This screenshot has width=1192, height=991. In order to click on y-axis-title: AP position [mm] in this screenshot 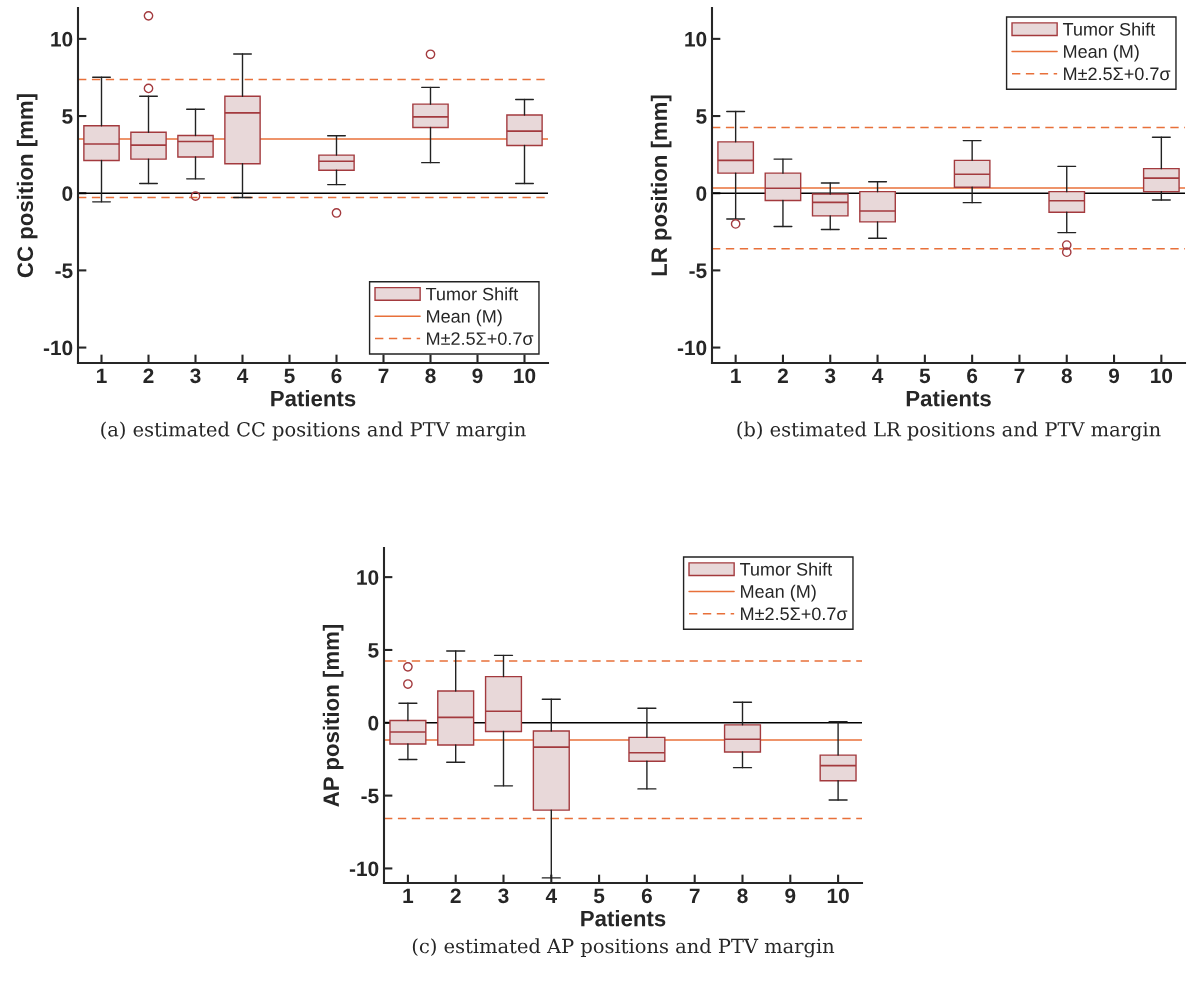, I will do `click(333, 715)`.